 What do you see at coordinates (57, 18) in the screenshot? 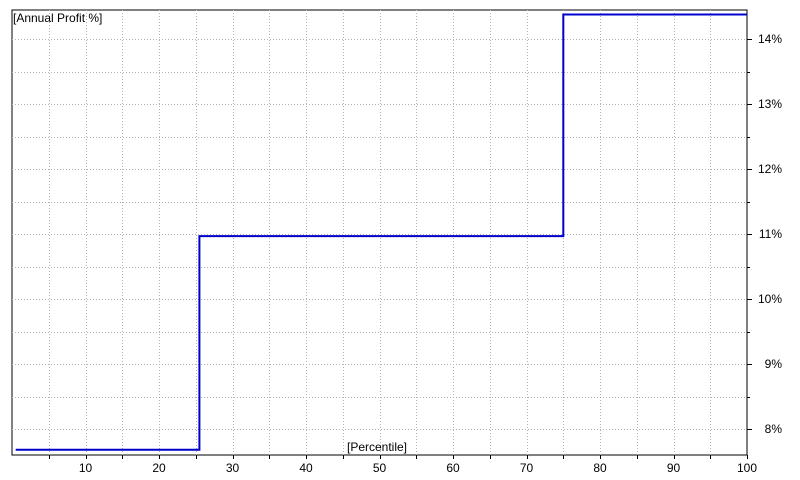
I see `y-axis-title: [Annual Profit %]` at bounding box center [57, 18].